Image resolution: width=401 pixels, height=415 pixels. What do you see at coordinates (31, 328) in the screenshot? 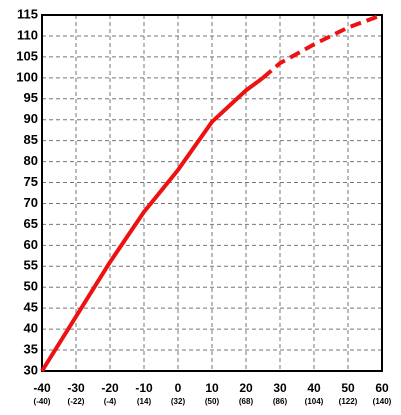
I see `y-tick-label: 40` at bounding box center [31, 328].